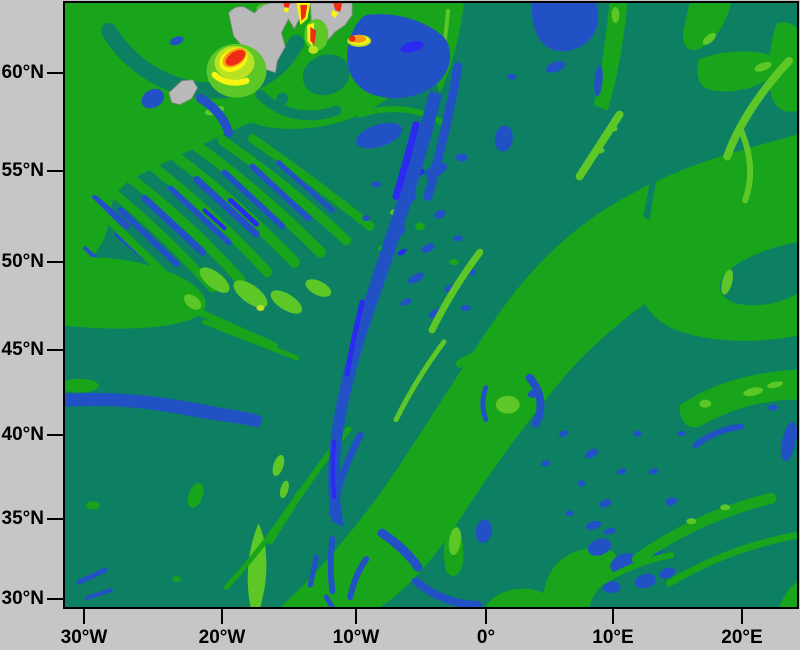  I want to click on landmass-main-west, so click(264, 38).